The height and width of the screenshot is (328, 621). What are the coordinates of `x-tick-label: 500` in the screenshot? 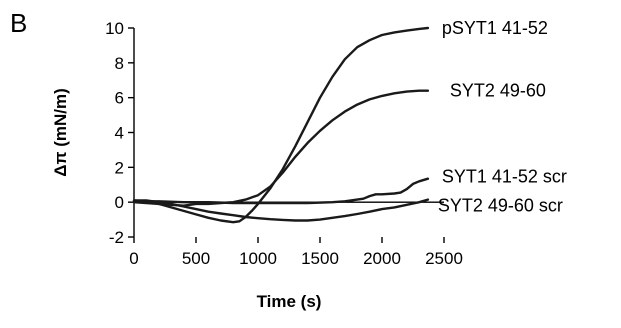 It's located at (196, 258).